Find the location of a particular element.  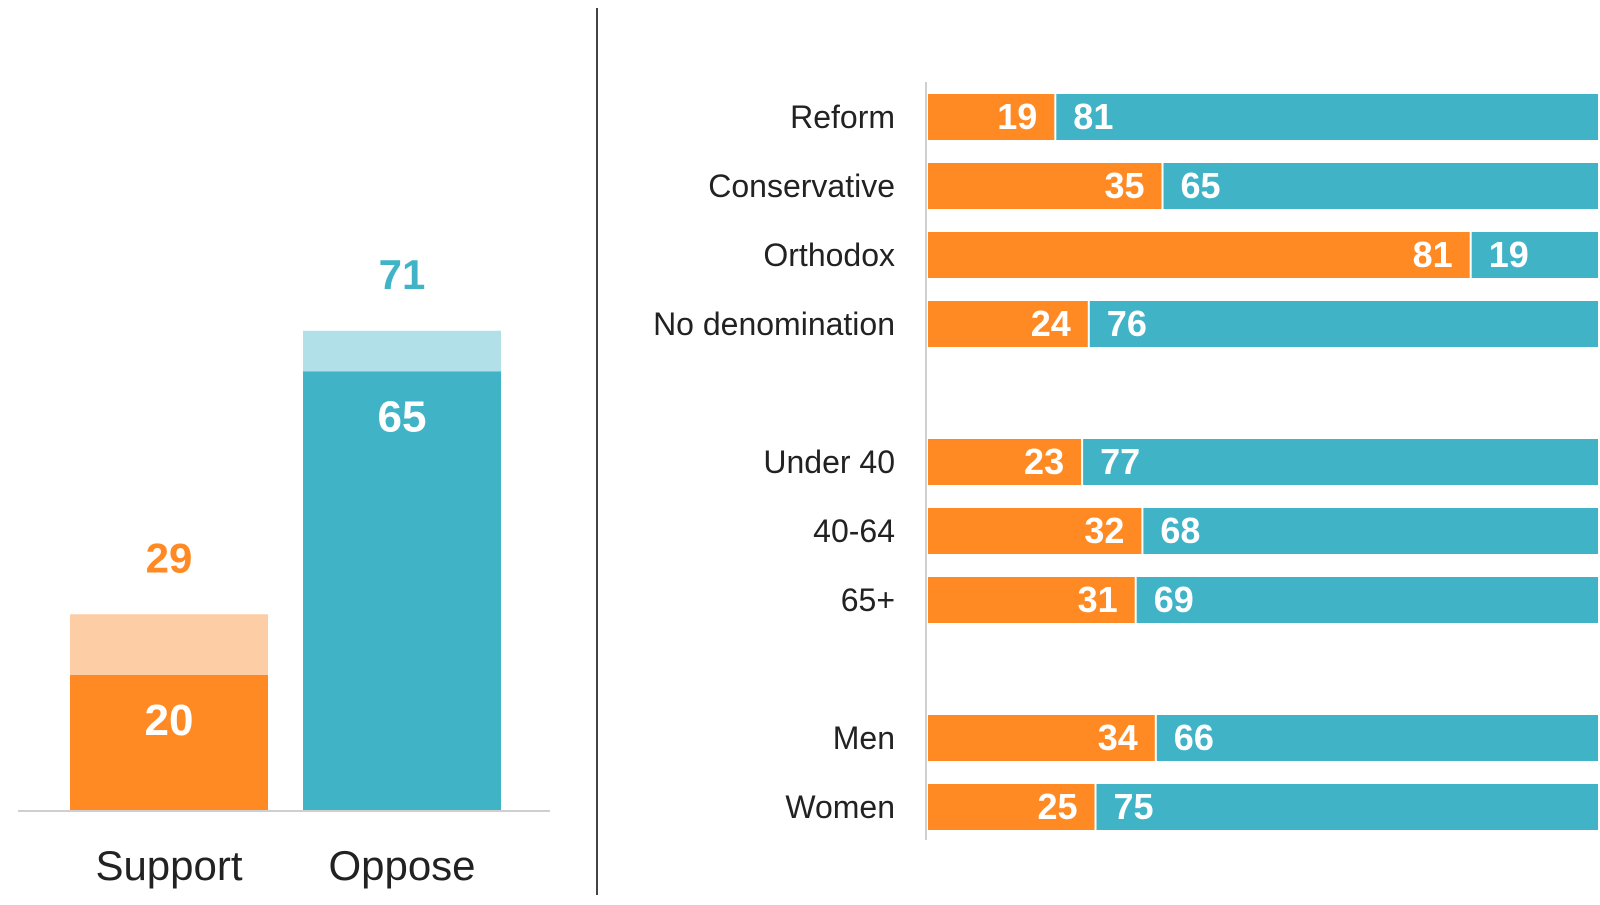

40-64-support-bar is located at coordinates (1035, 531).